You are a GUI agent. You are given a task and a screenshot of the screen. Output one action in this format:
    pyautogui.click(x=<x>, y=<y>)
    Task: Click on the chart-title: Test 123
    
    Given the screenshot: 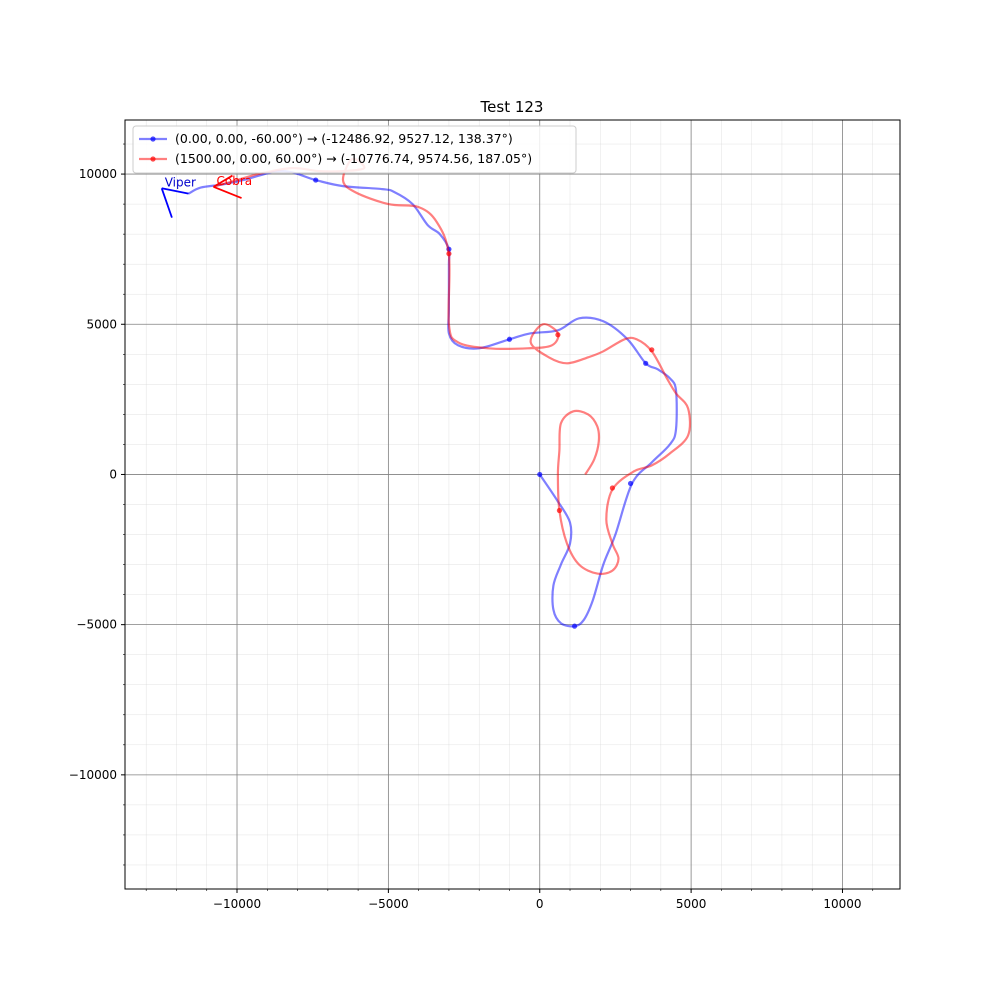 What is the action you would take?
    pyautogui.click(x=512, y=107)
    